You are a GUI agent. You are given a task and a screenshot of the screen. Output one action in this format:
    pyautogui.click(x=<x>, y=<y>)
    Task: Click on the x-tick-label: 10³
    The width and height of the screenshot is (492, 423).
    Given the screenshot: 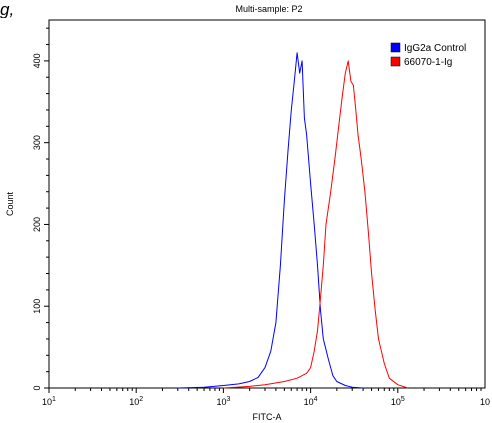 What is the action you would take?
    pyautogui.click(x=223, y=401)
    